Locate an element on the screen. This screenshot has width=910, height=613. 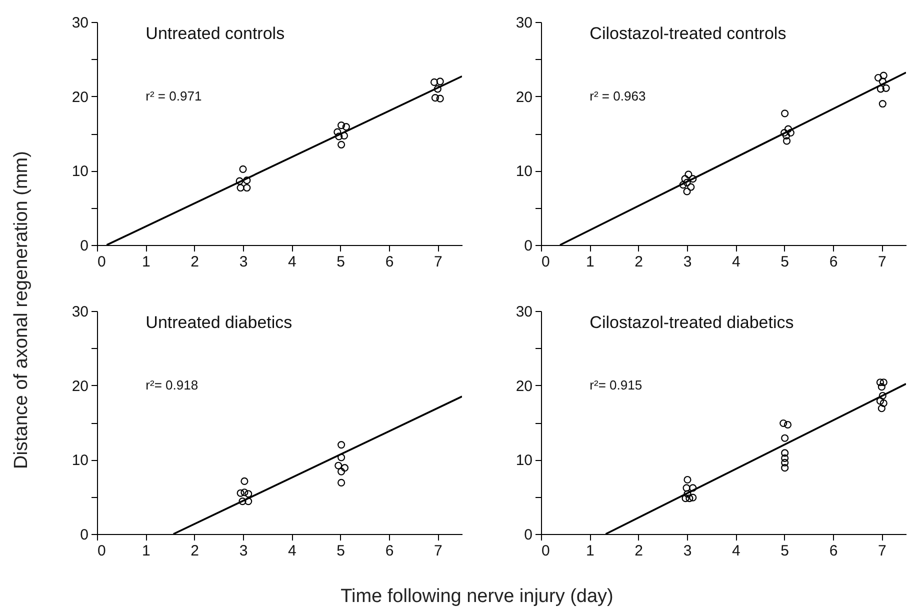
y-axis-title: Distance of axonal regeneration (mm) is located at coordinates (22, 310).